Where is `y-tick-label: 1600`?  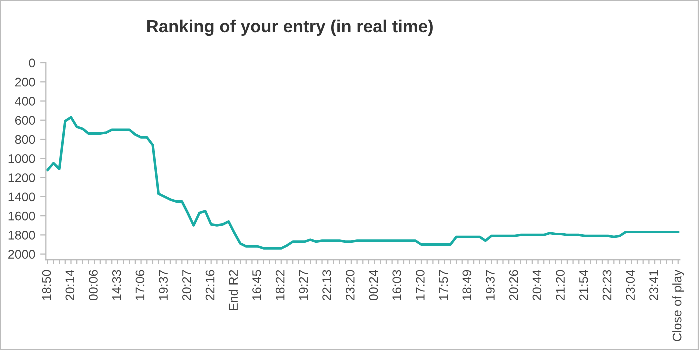
y-tick-label: 1600 is located at coordinates (22, 216).